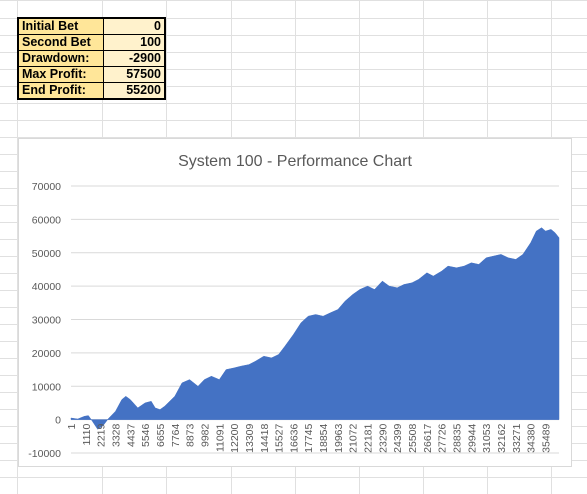  What do you see at coordinates (60, 74) in the screenshot?
I see `stat-label: Max Profit:` at bounding box center [60, 74].